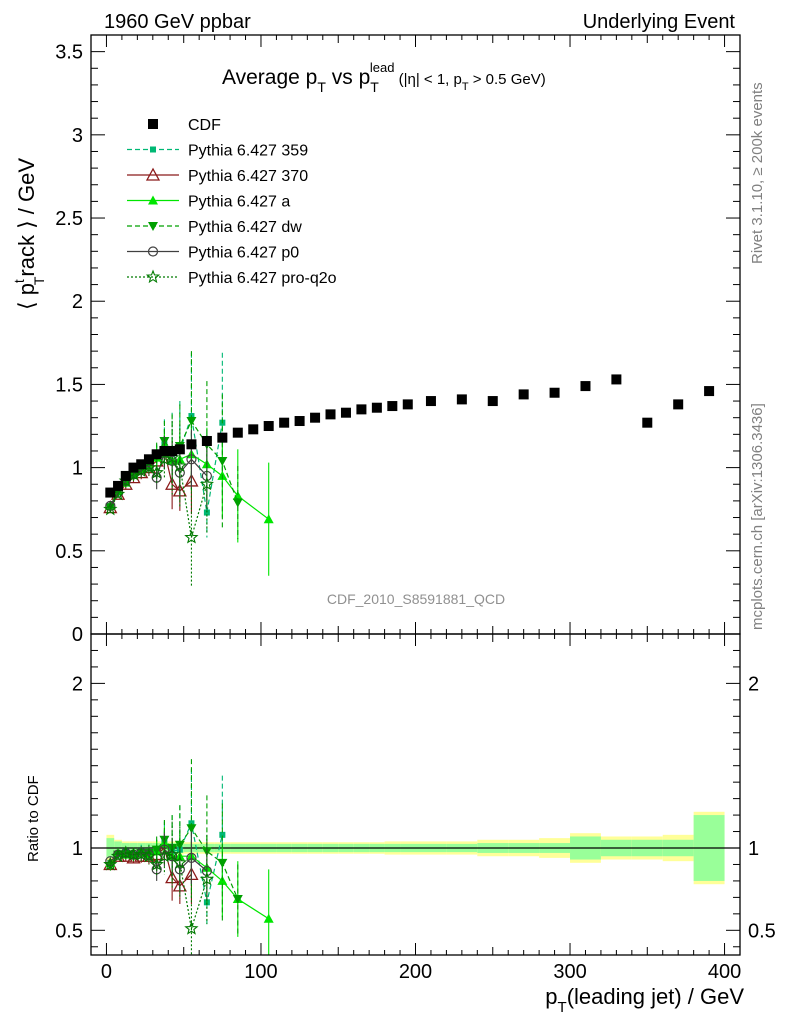 The width and height of the screenshot is (786, 1024). What do you see at coordinates (69, 552) in the screenshot?
I see `y-tick-label-main: 0.5` at bounding box center [69, 552].